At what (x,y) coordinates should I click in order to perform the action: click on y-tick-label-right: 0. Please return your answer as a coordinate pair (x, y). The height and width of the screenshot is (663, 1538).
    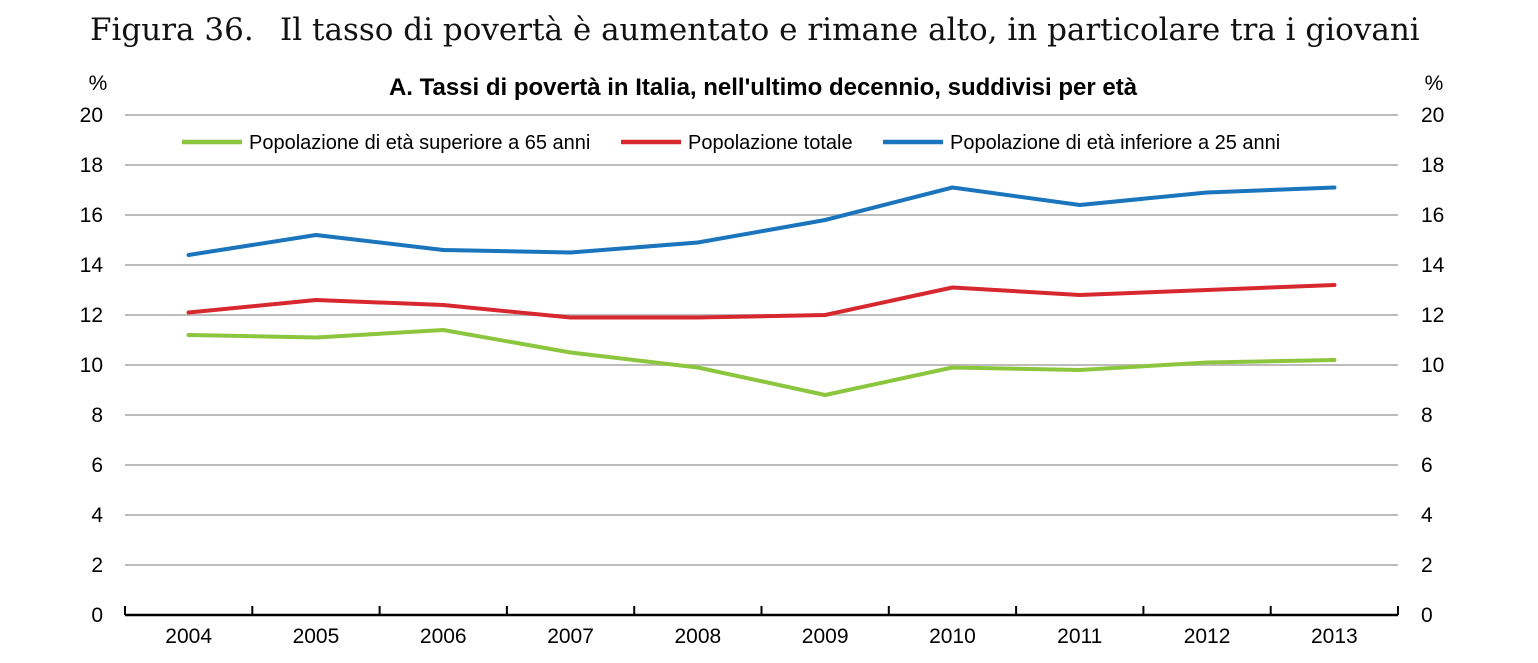
    Looking at the image, I should click on (1427, 615).